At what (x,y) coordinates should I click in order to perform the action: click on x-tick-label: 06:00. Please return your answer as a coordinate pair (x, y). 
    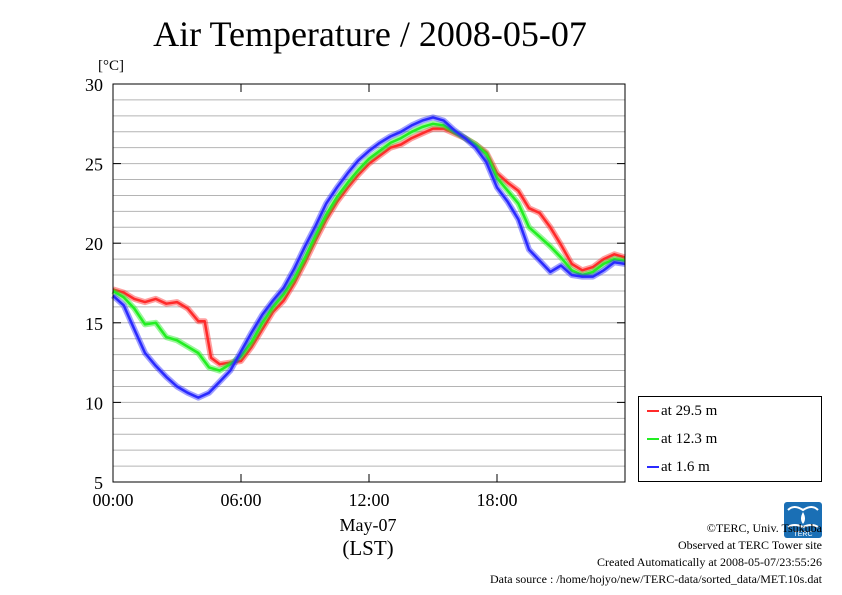
    Looking at the image, I should click on (240, 500).